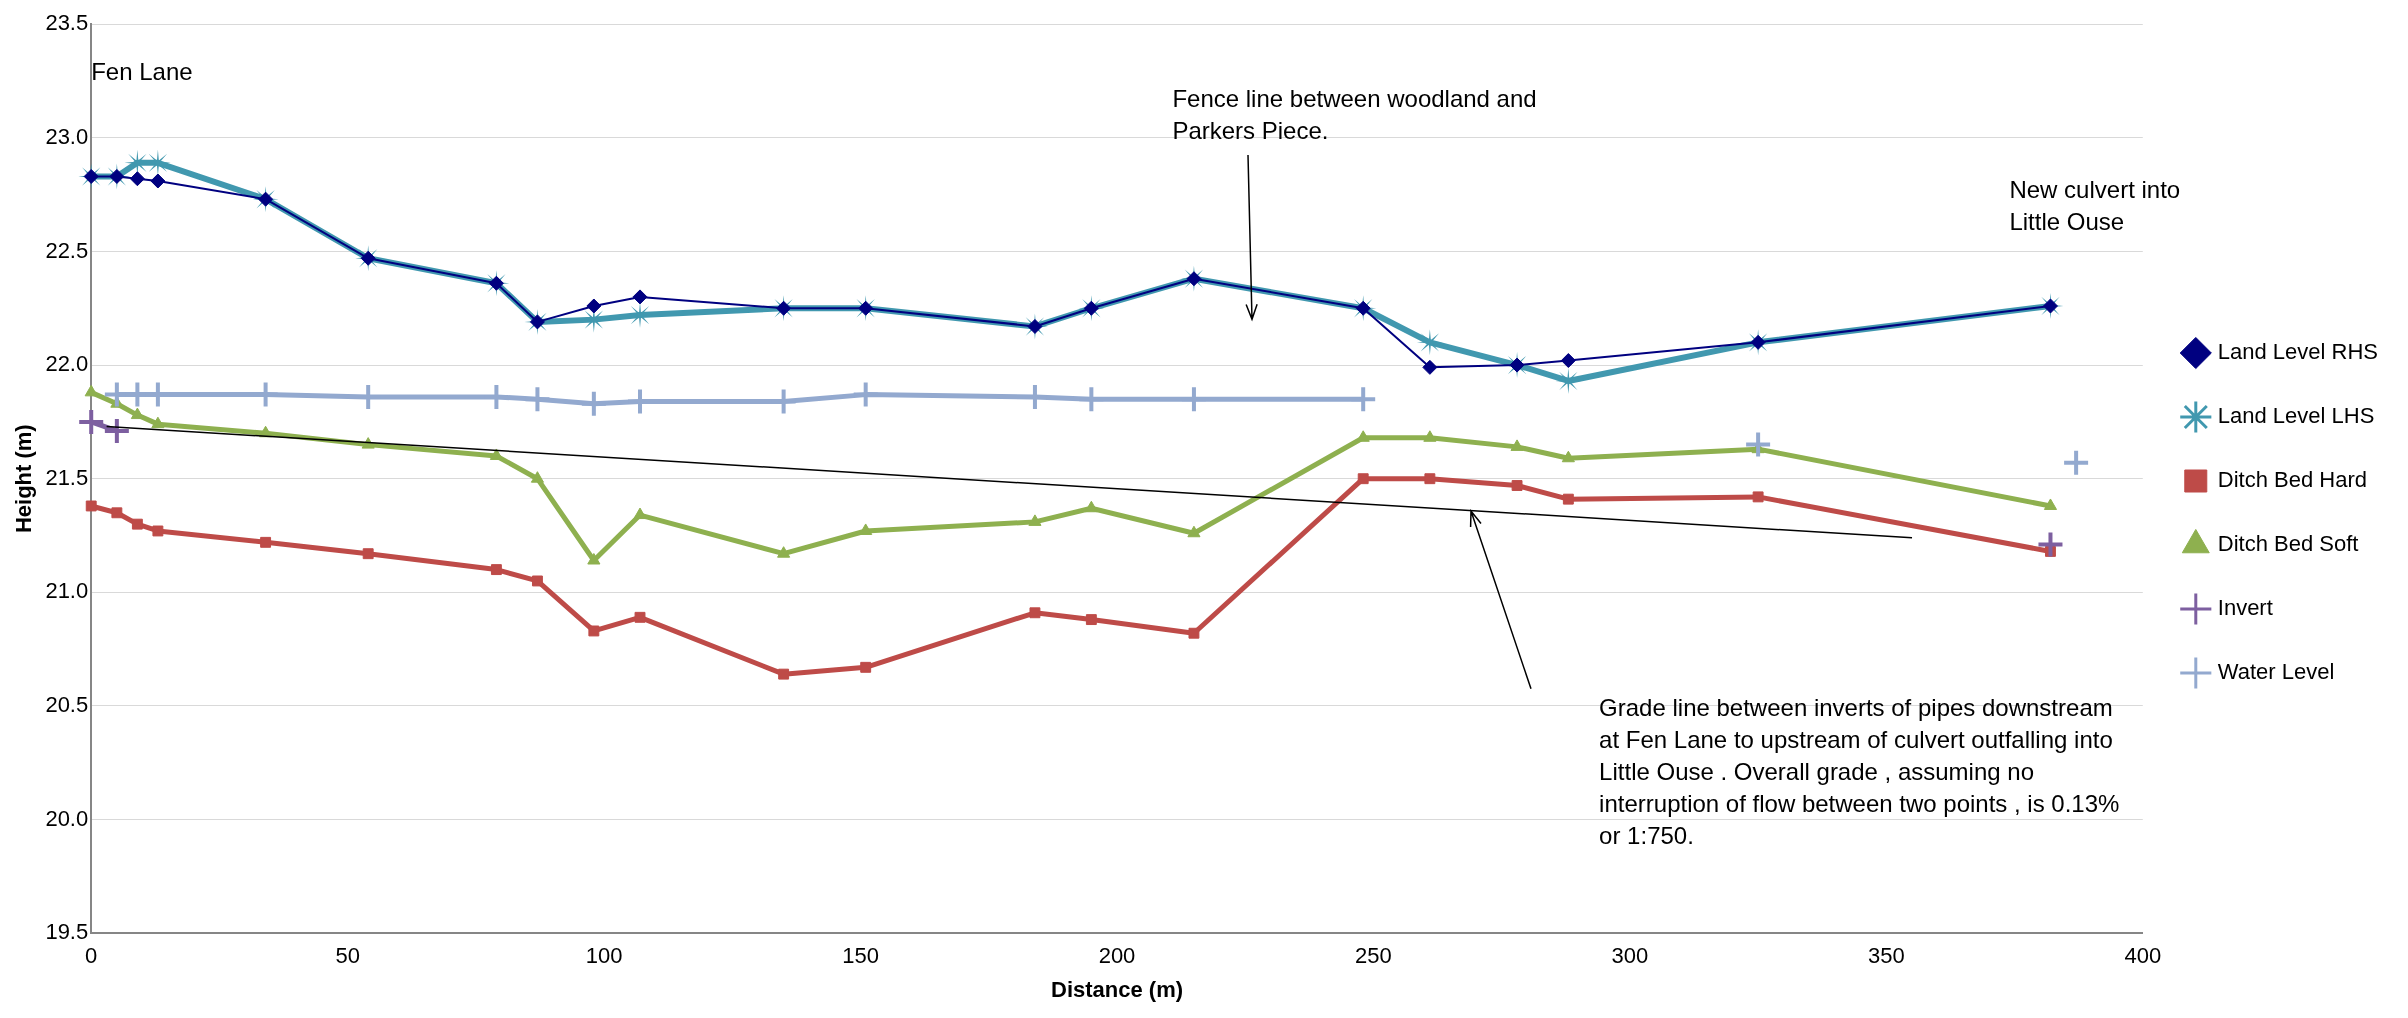 The image size is (2408, 1018). I want to click on legend-label: Land Level LHS, so click(2296, 416).